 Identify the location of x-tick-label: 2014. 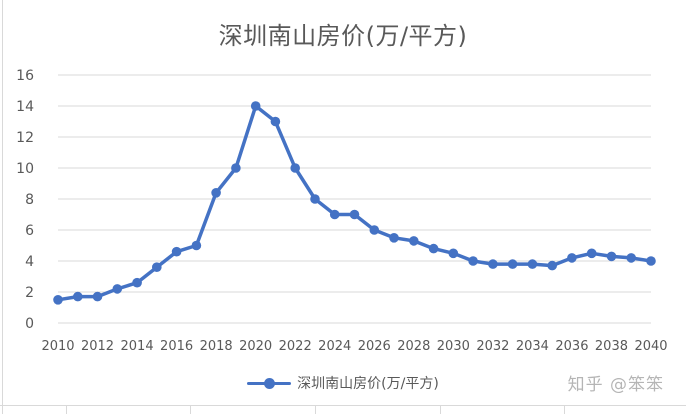
(137, 346).